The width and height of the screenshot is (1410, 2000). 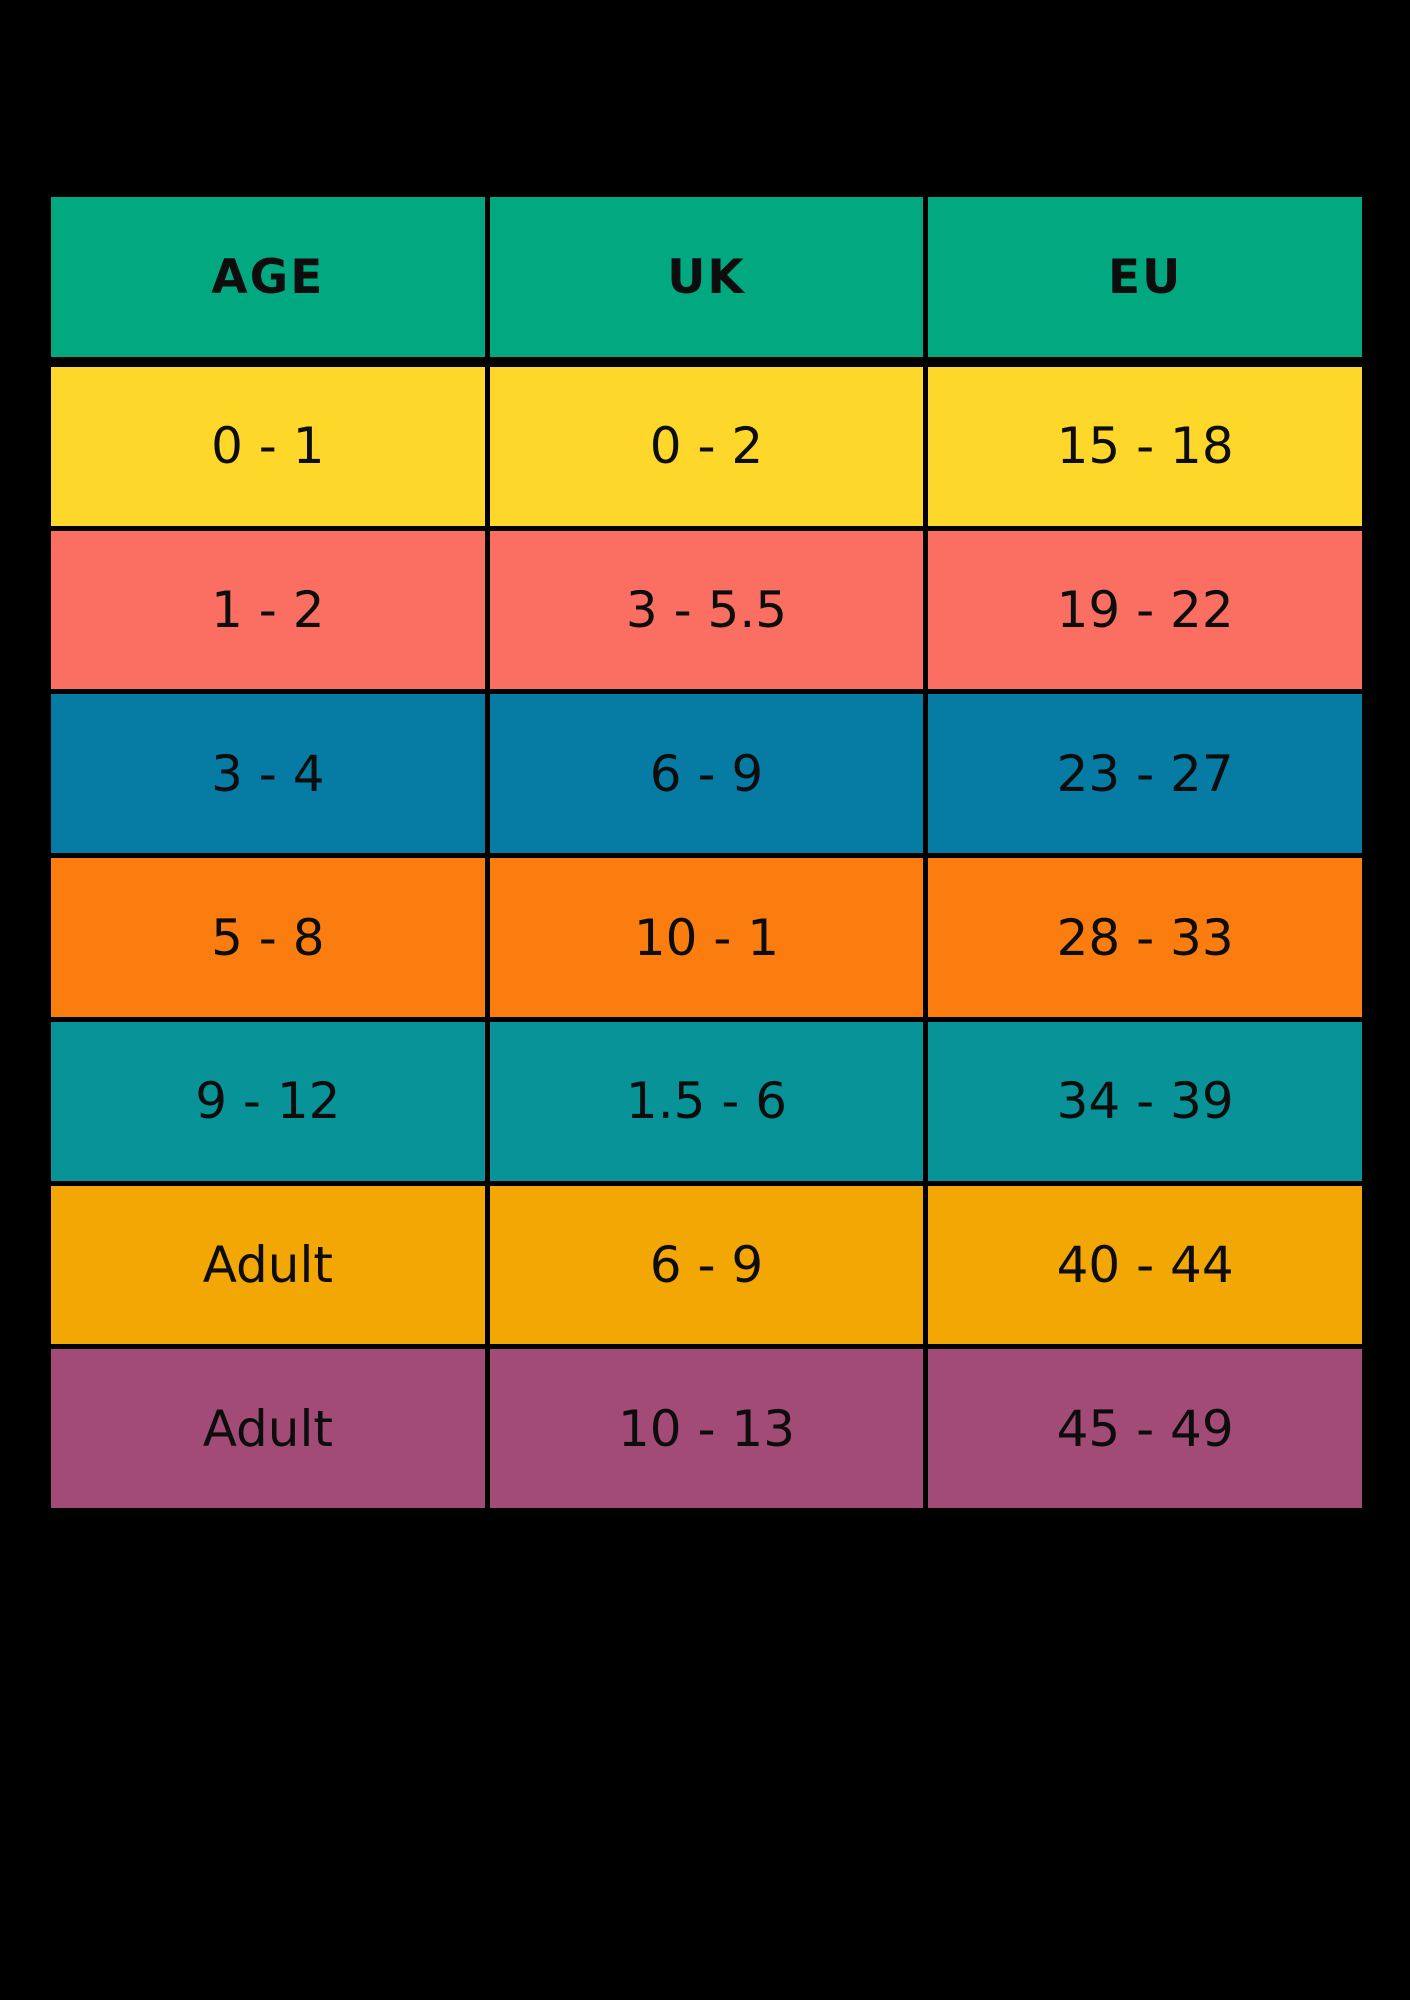 What do you see at coordinates (268, 774) in the screenshot?
I see `cell-age: 3 - 4` at bounding box center [268, 774].